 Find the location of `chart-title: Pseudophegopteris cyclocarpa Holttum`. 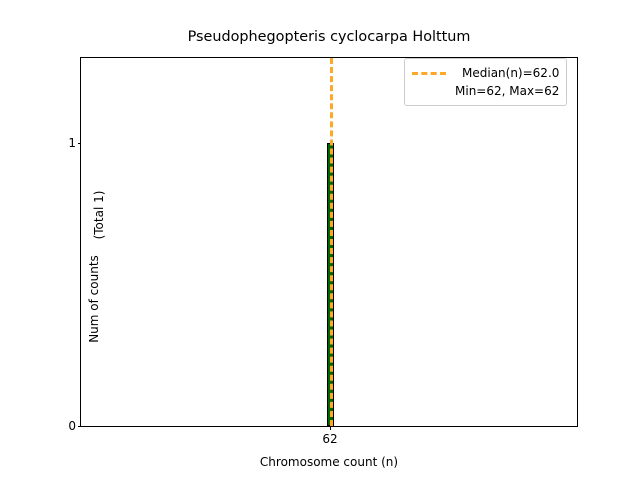

chart-title: Pseudophegopteris cyclocarpa Holttum is located at coordinates (329, 37).